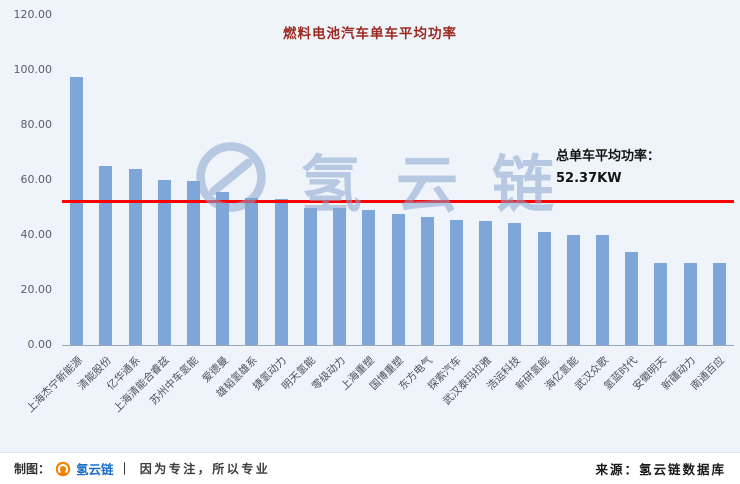  What do you see at coordinates (660, 469) in the screenshot?
I see `footer-source: 来源：氢云链数据库` at bounding box center [660, 469].